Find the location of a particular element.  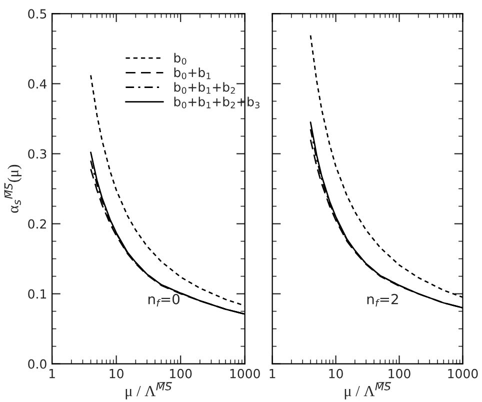

y-tick-label: 0.4 is located at coordinates (37, 84).